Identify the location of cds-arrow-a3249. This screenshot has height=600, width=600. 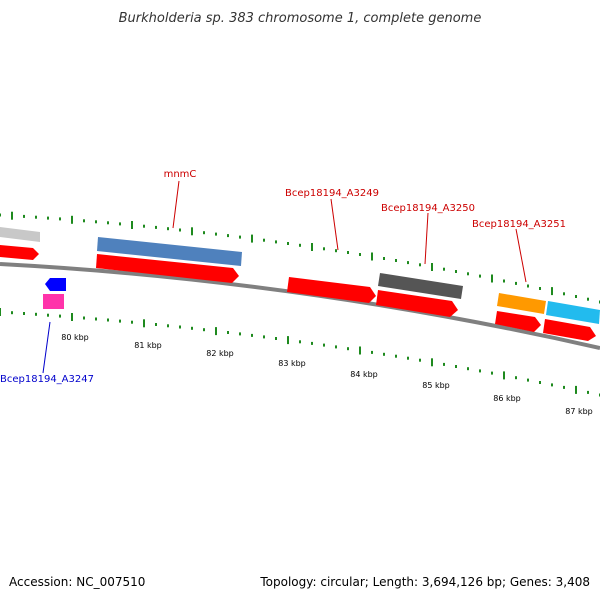
(331, 290).